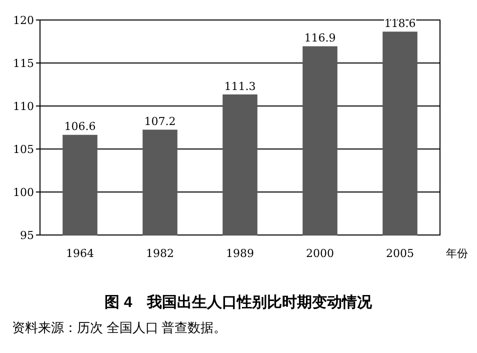 Image resolution: width=477 pixels, height=353 pixels. I want to click on text: 资料来源：历次 全国人口 普查数据。, so click(119, 327).